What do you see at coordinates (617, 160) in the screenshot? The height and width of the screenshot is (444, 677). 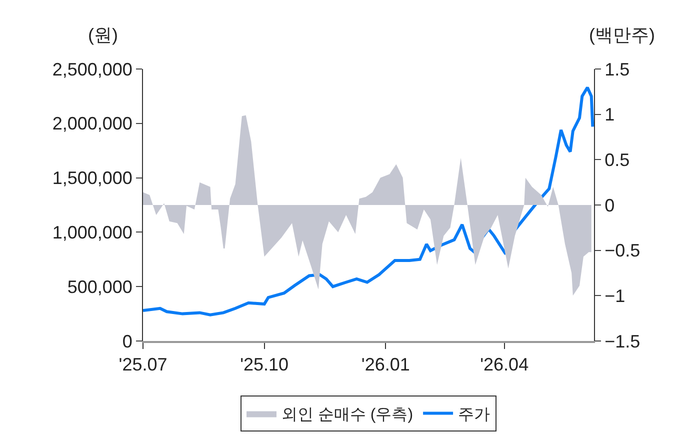 I see `y2-tick-label: 0.5` at bounding box center [617, 160].